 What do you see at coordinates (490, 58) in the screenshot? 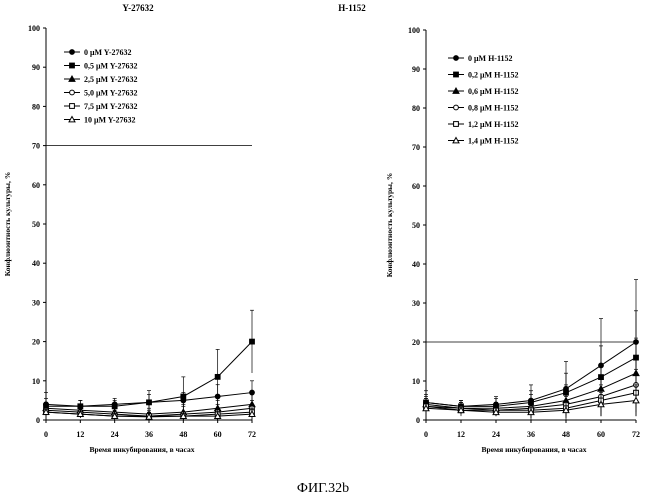
I see `legend-label: 0 μM H-1152` at bounding box center [490, 58].